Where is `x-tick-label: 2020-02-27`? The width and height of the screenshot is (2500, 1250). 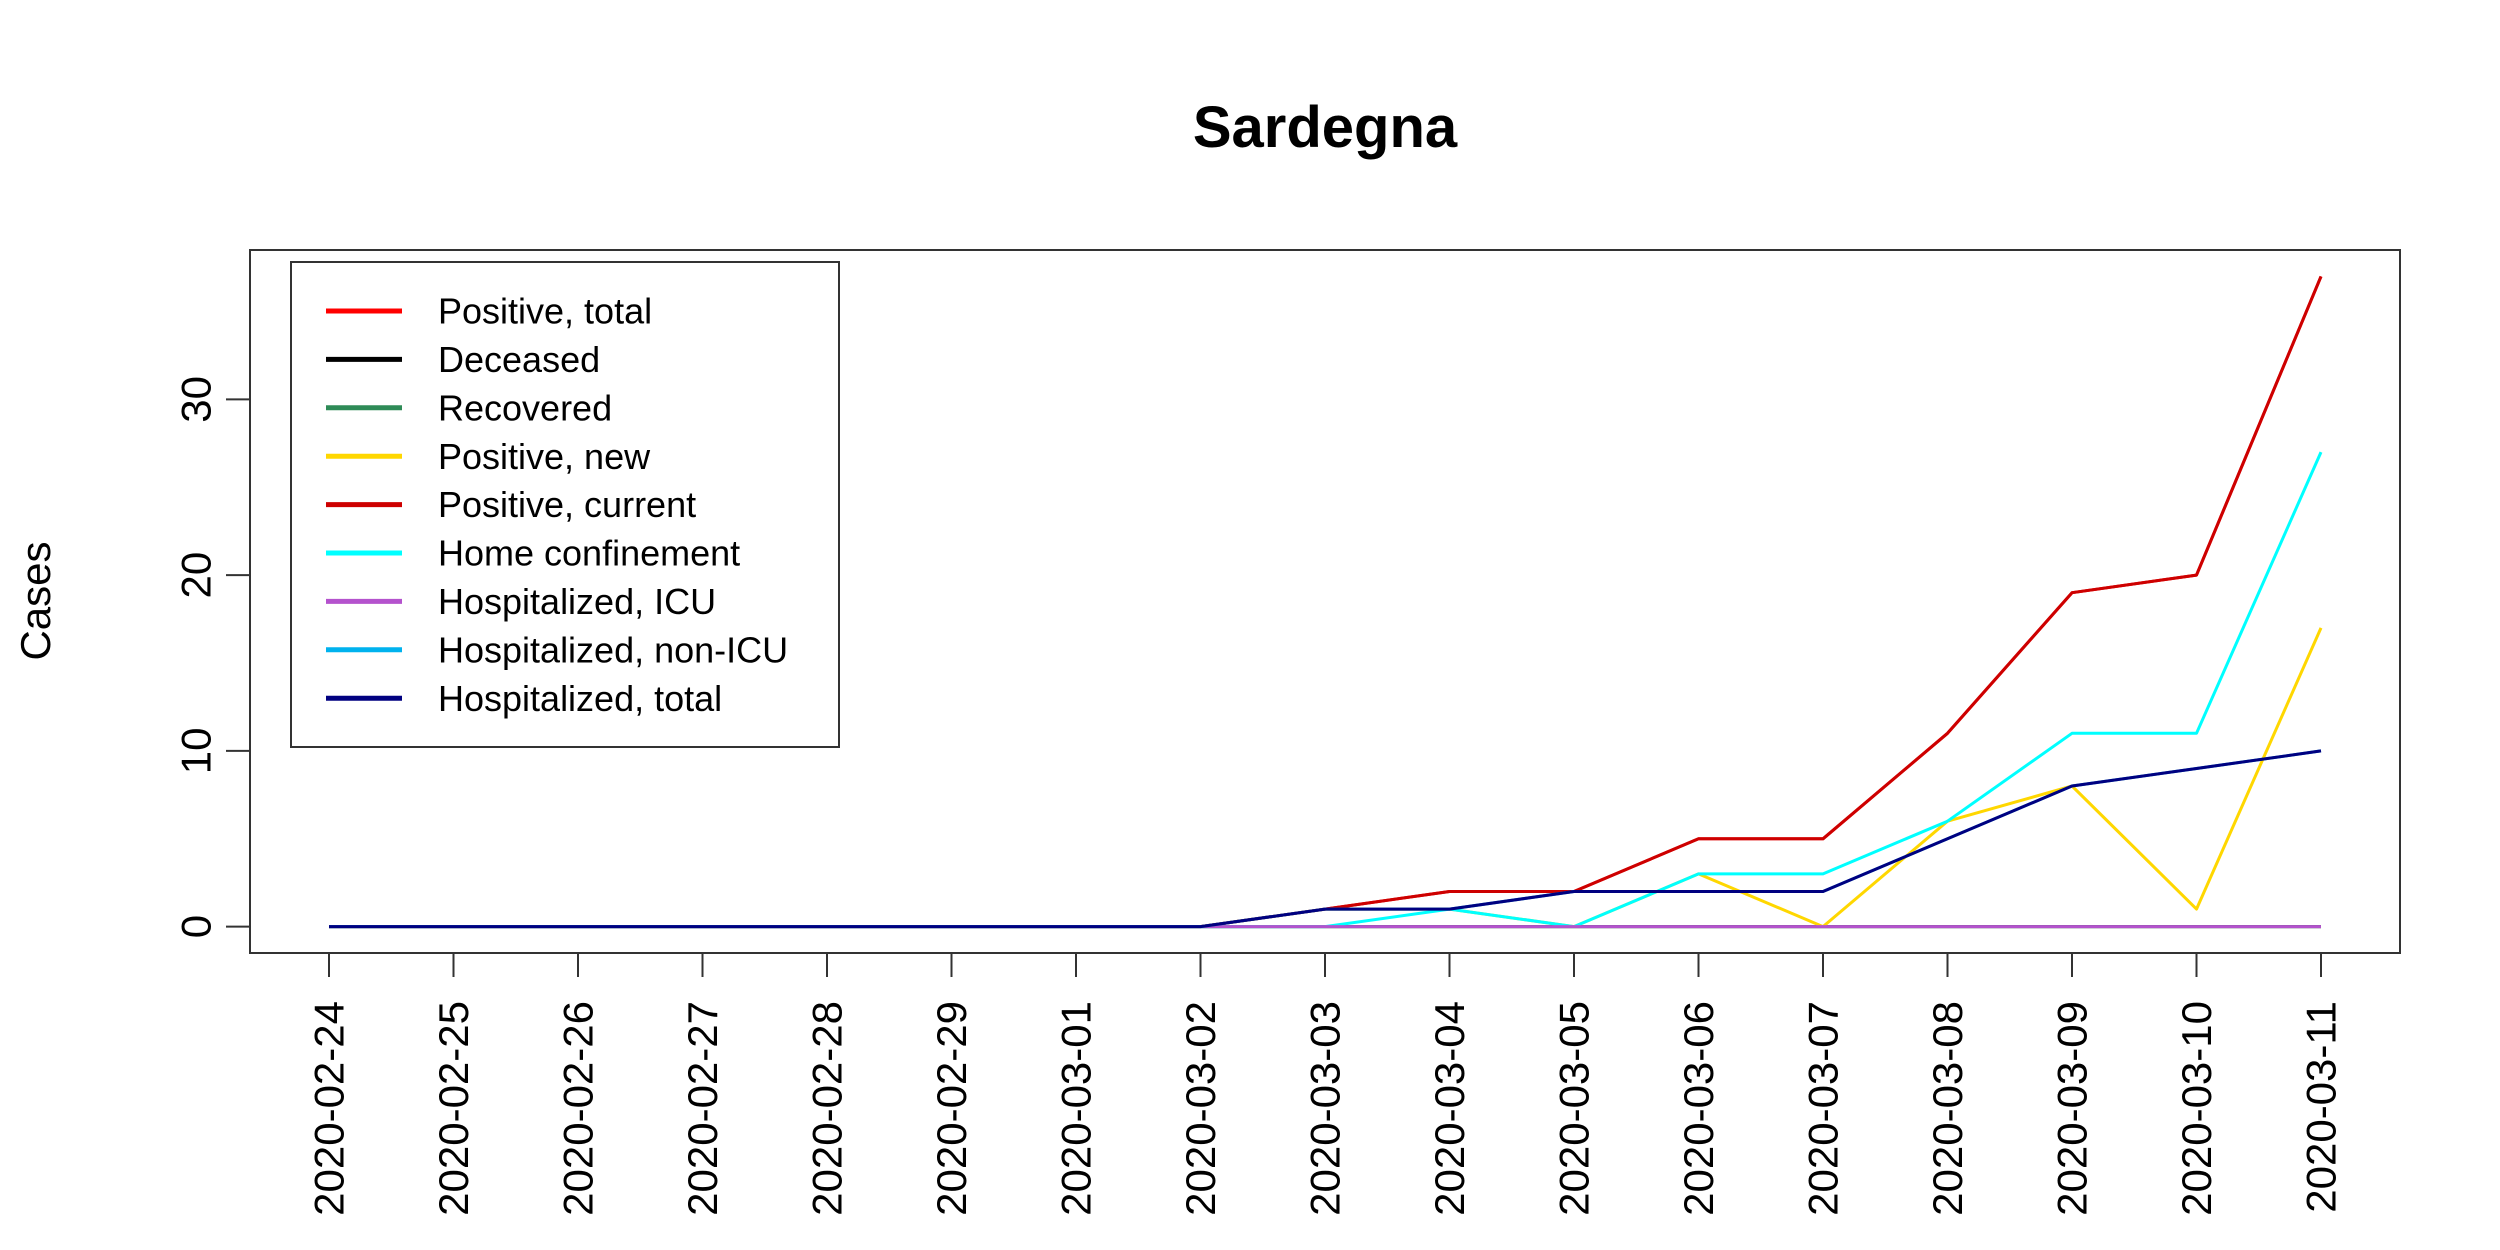 x-tick-label: 2020-02-27 is located at coordinates (702, 1108).